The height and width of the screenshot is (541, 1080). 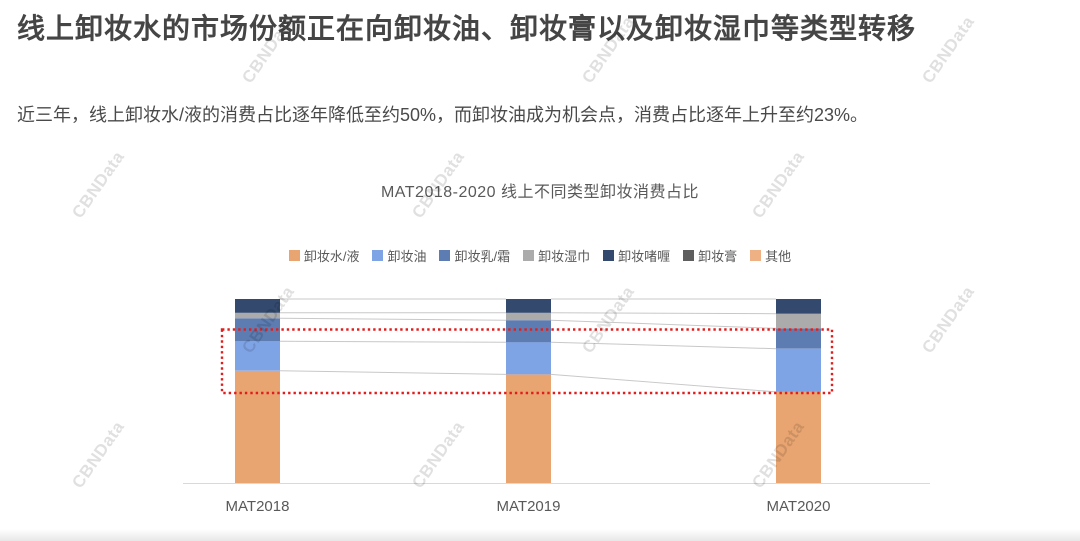 I want to click on legend-item: 卸妆啫喱, so click(x=636, y=255).